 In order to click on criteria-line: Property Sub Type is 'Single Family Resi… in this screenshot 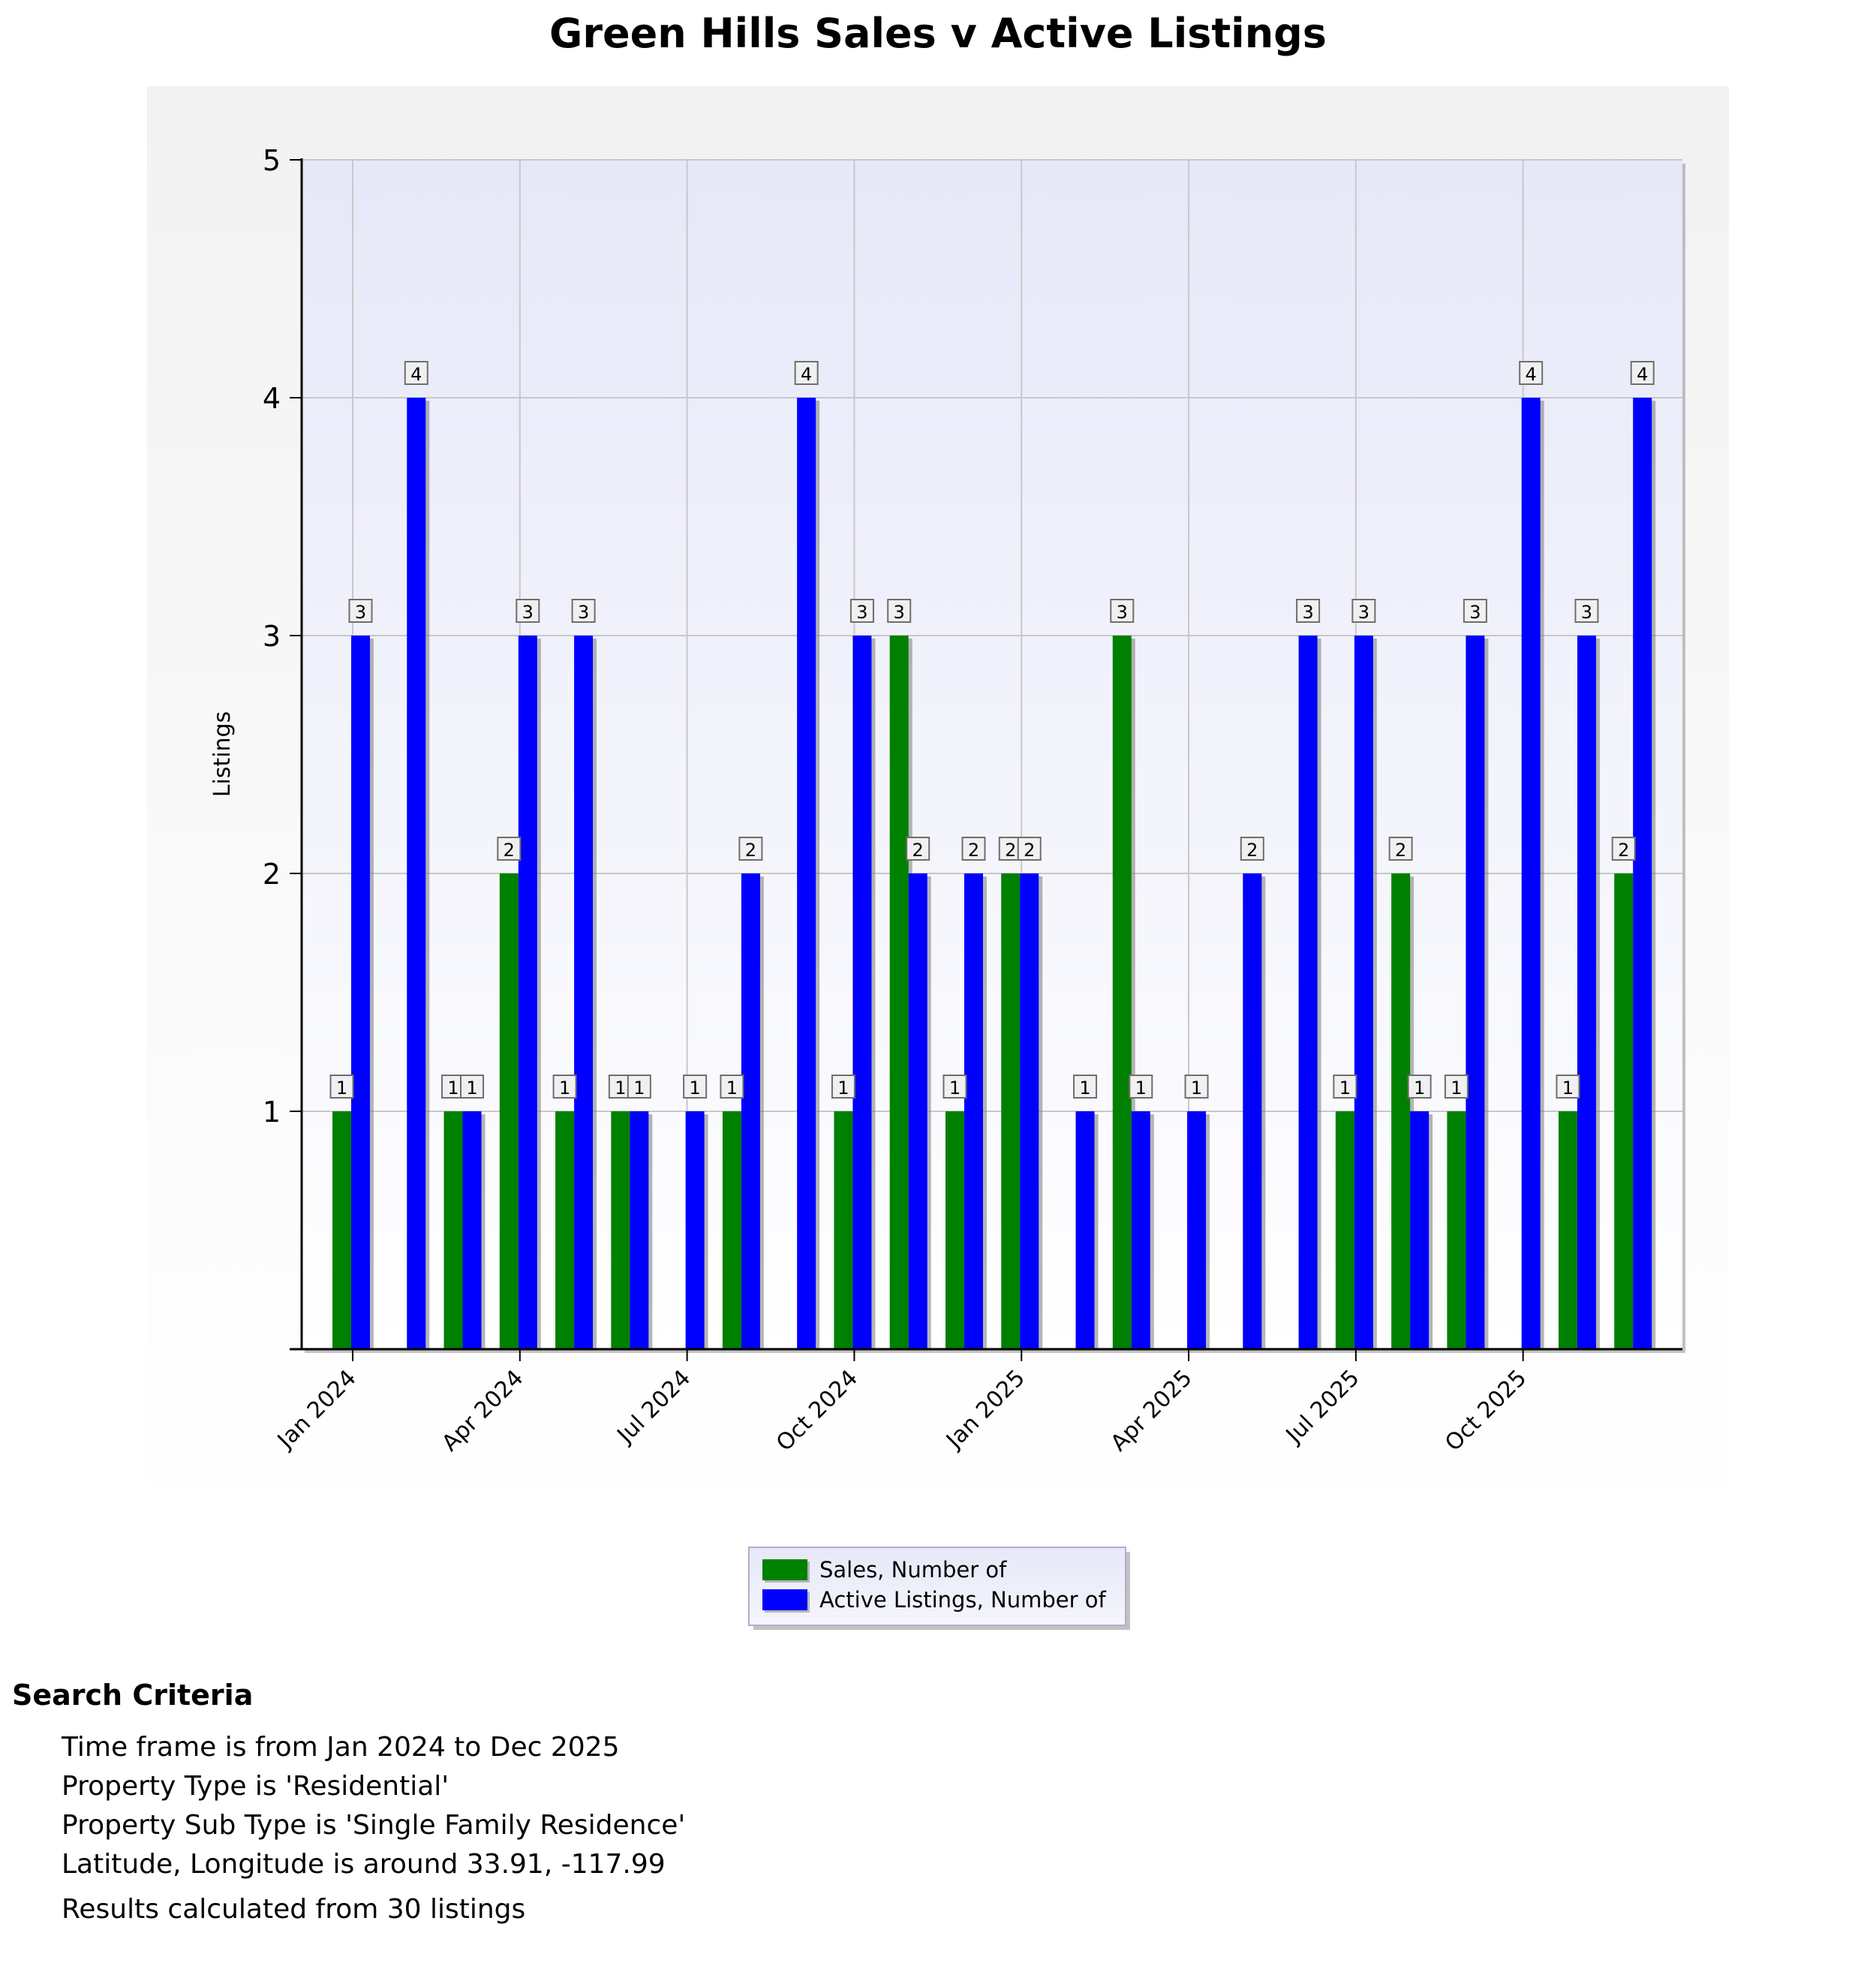, I will do `click(374, 1825)`.